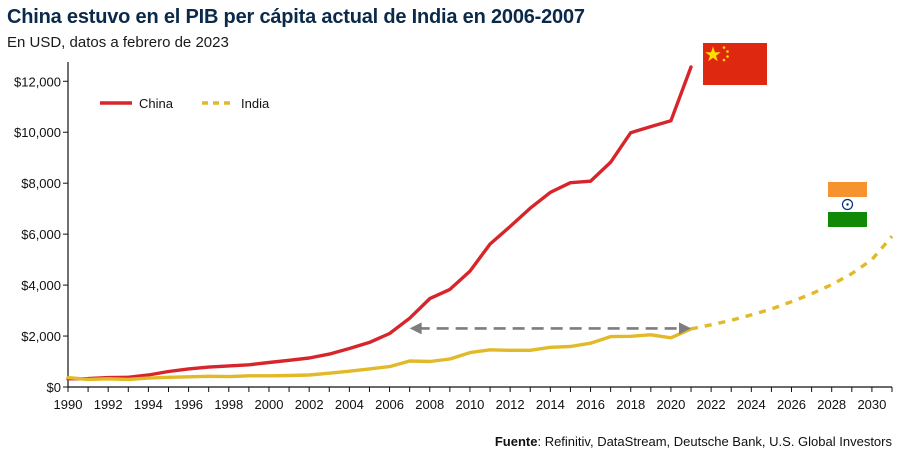  What do you see at coordinates (41, 183) in the screenshot?
I see `y-tick-label: $8,000` at bounding box center [41, 183].